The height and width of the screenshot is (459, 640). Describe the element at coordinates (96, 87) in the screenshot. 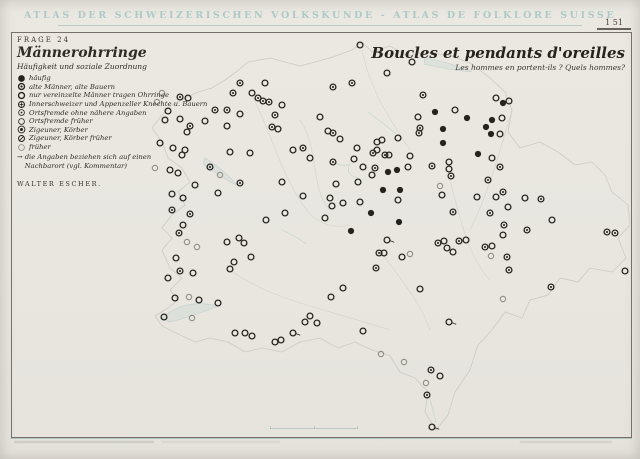

I see `legend-item: alte Männer, alte Bauern` at that location.